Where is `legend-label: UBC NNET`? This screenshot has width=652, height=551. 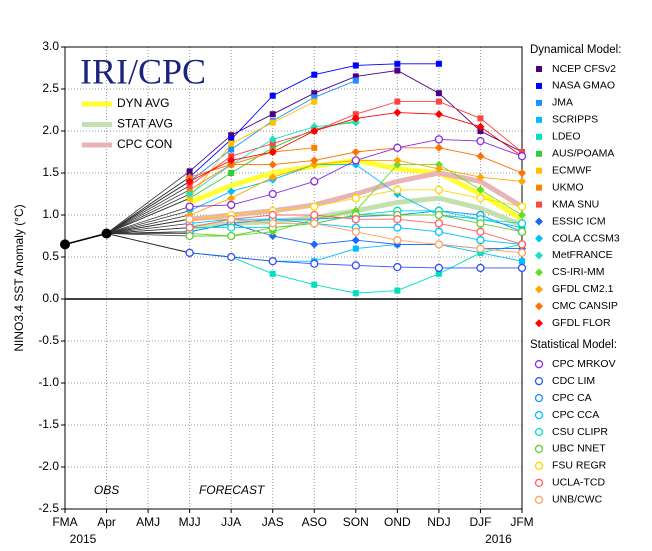 legend-label: UBC NNET is located at coordinates (579, 449).